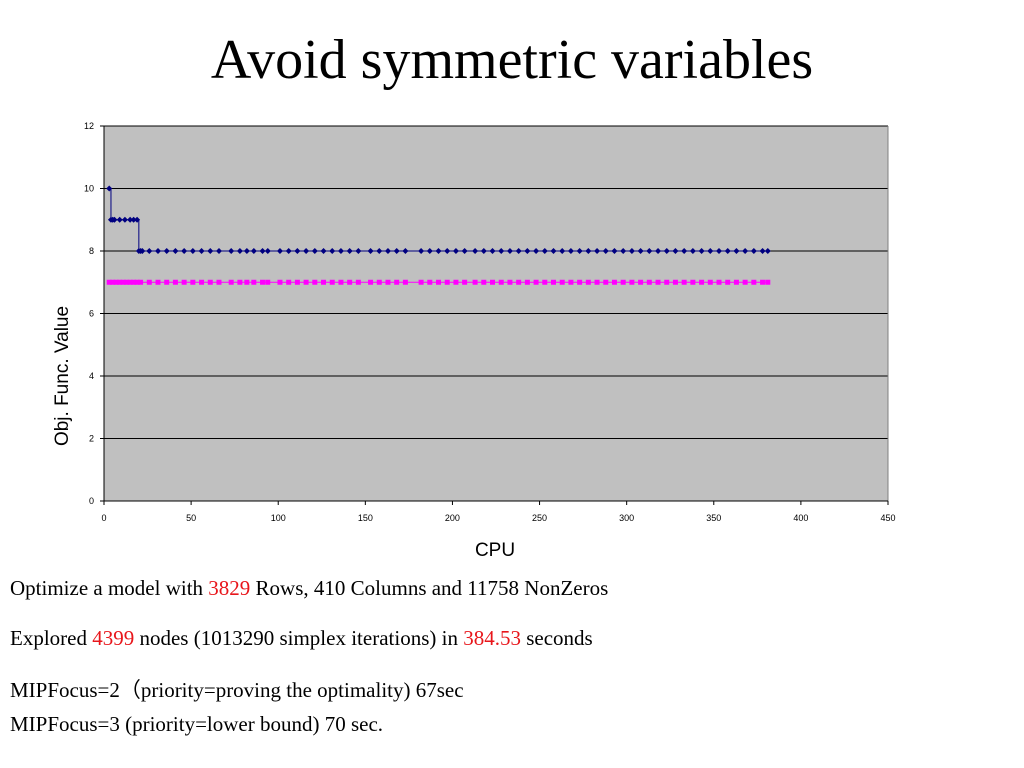 The width and height of the screenshot is (1024, 768). Describe the element at coordinates (512, 60) in the screenshot. I see `slide-title: Avoid symmetric variables` at that location.